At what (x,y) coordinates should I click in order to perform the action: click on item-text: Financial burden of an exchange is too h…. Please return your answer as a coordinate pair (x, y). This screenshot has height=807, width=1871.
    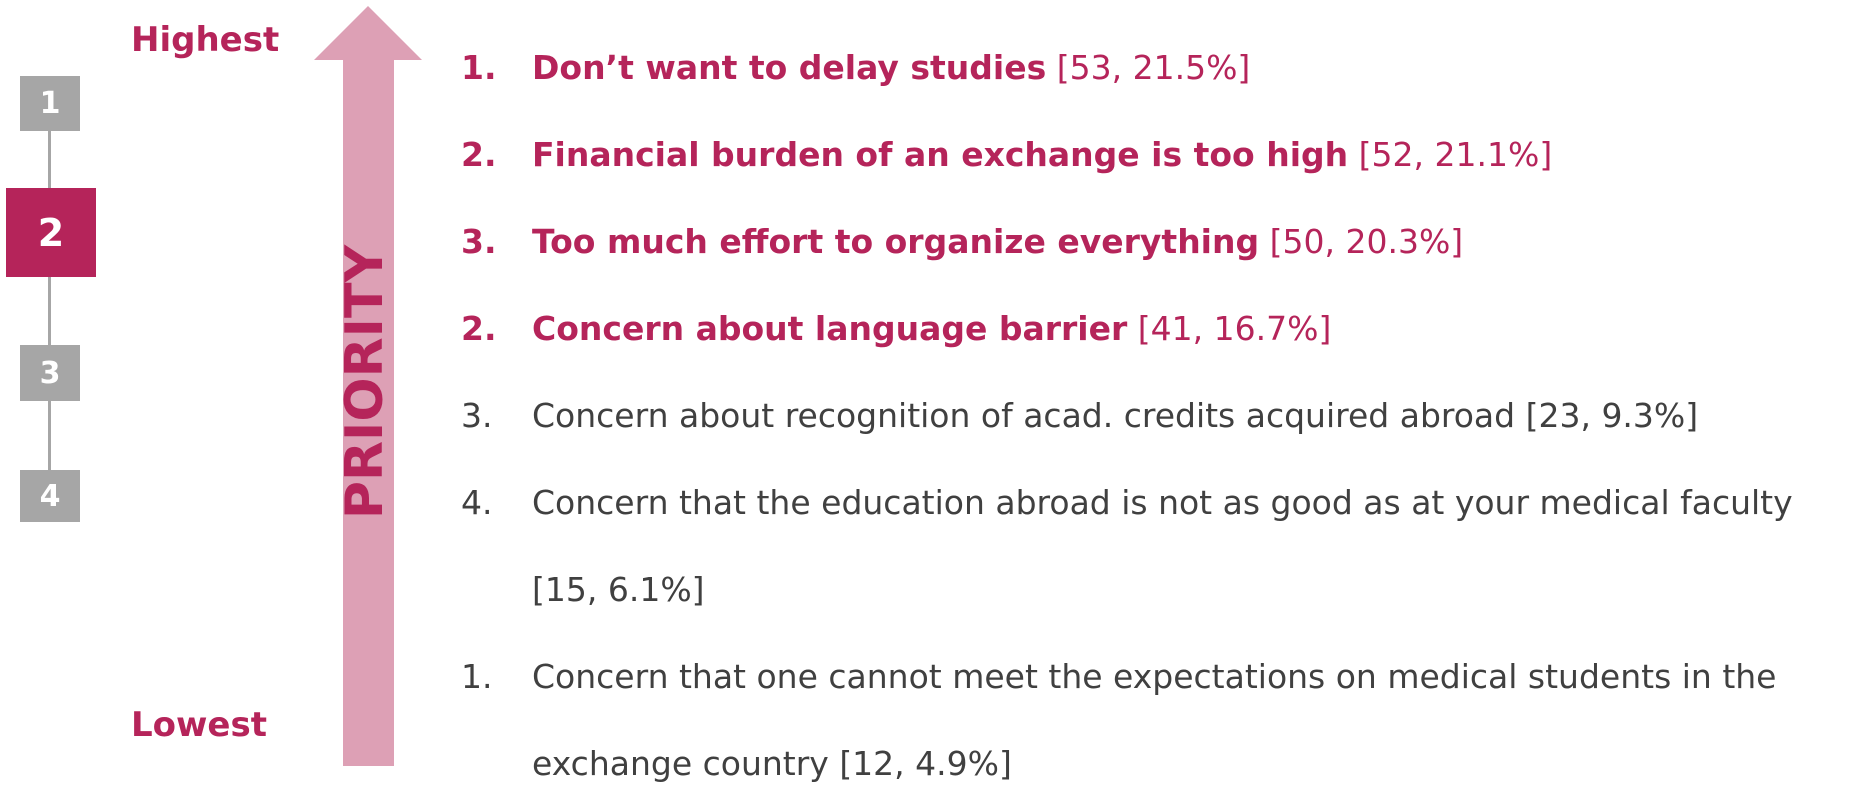
    Looking at the image, I should click on (940, 154).